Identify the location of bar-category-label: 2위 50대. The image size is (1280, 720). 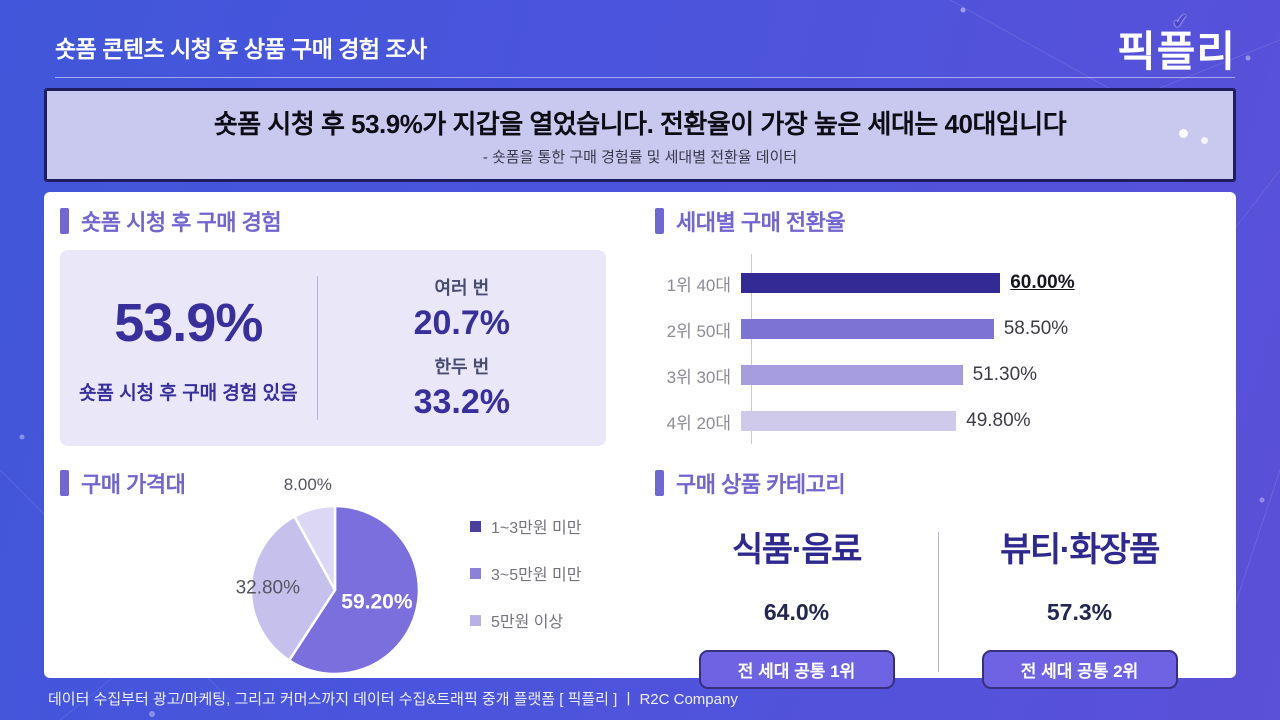
(698, 331).